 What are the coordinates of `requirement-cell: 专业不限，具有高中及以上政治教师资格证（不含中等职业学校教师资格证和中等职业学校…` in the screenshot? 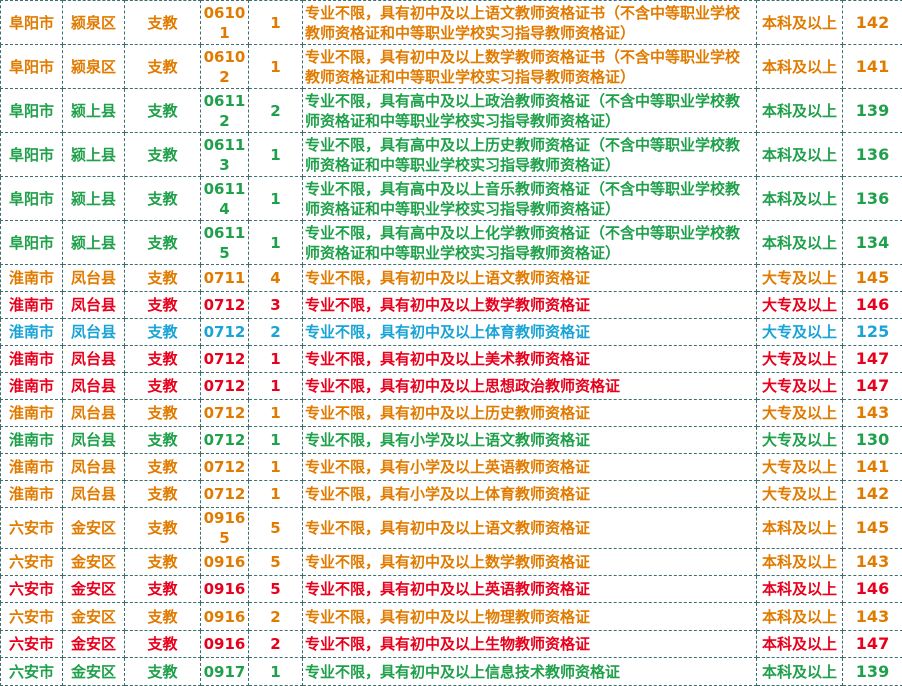 It's located at (530, 111).